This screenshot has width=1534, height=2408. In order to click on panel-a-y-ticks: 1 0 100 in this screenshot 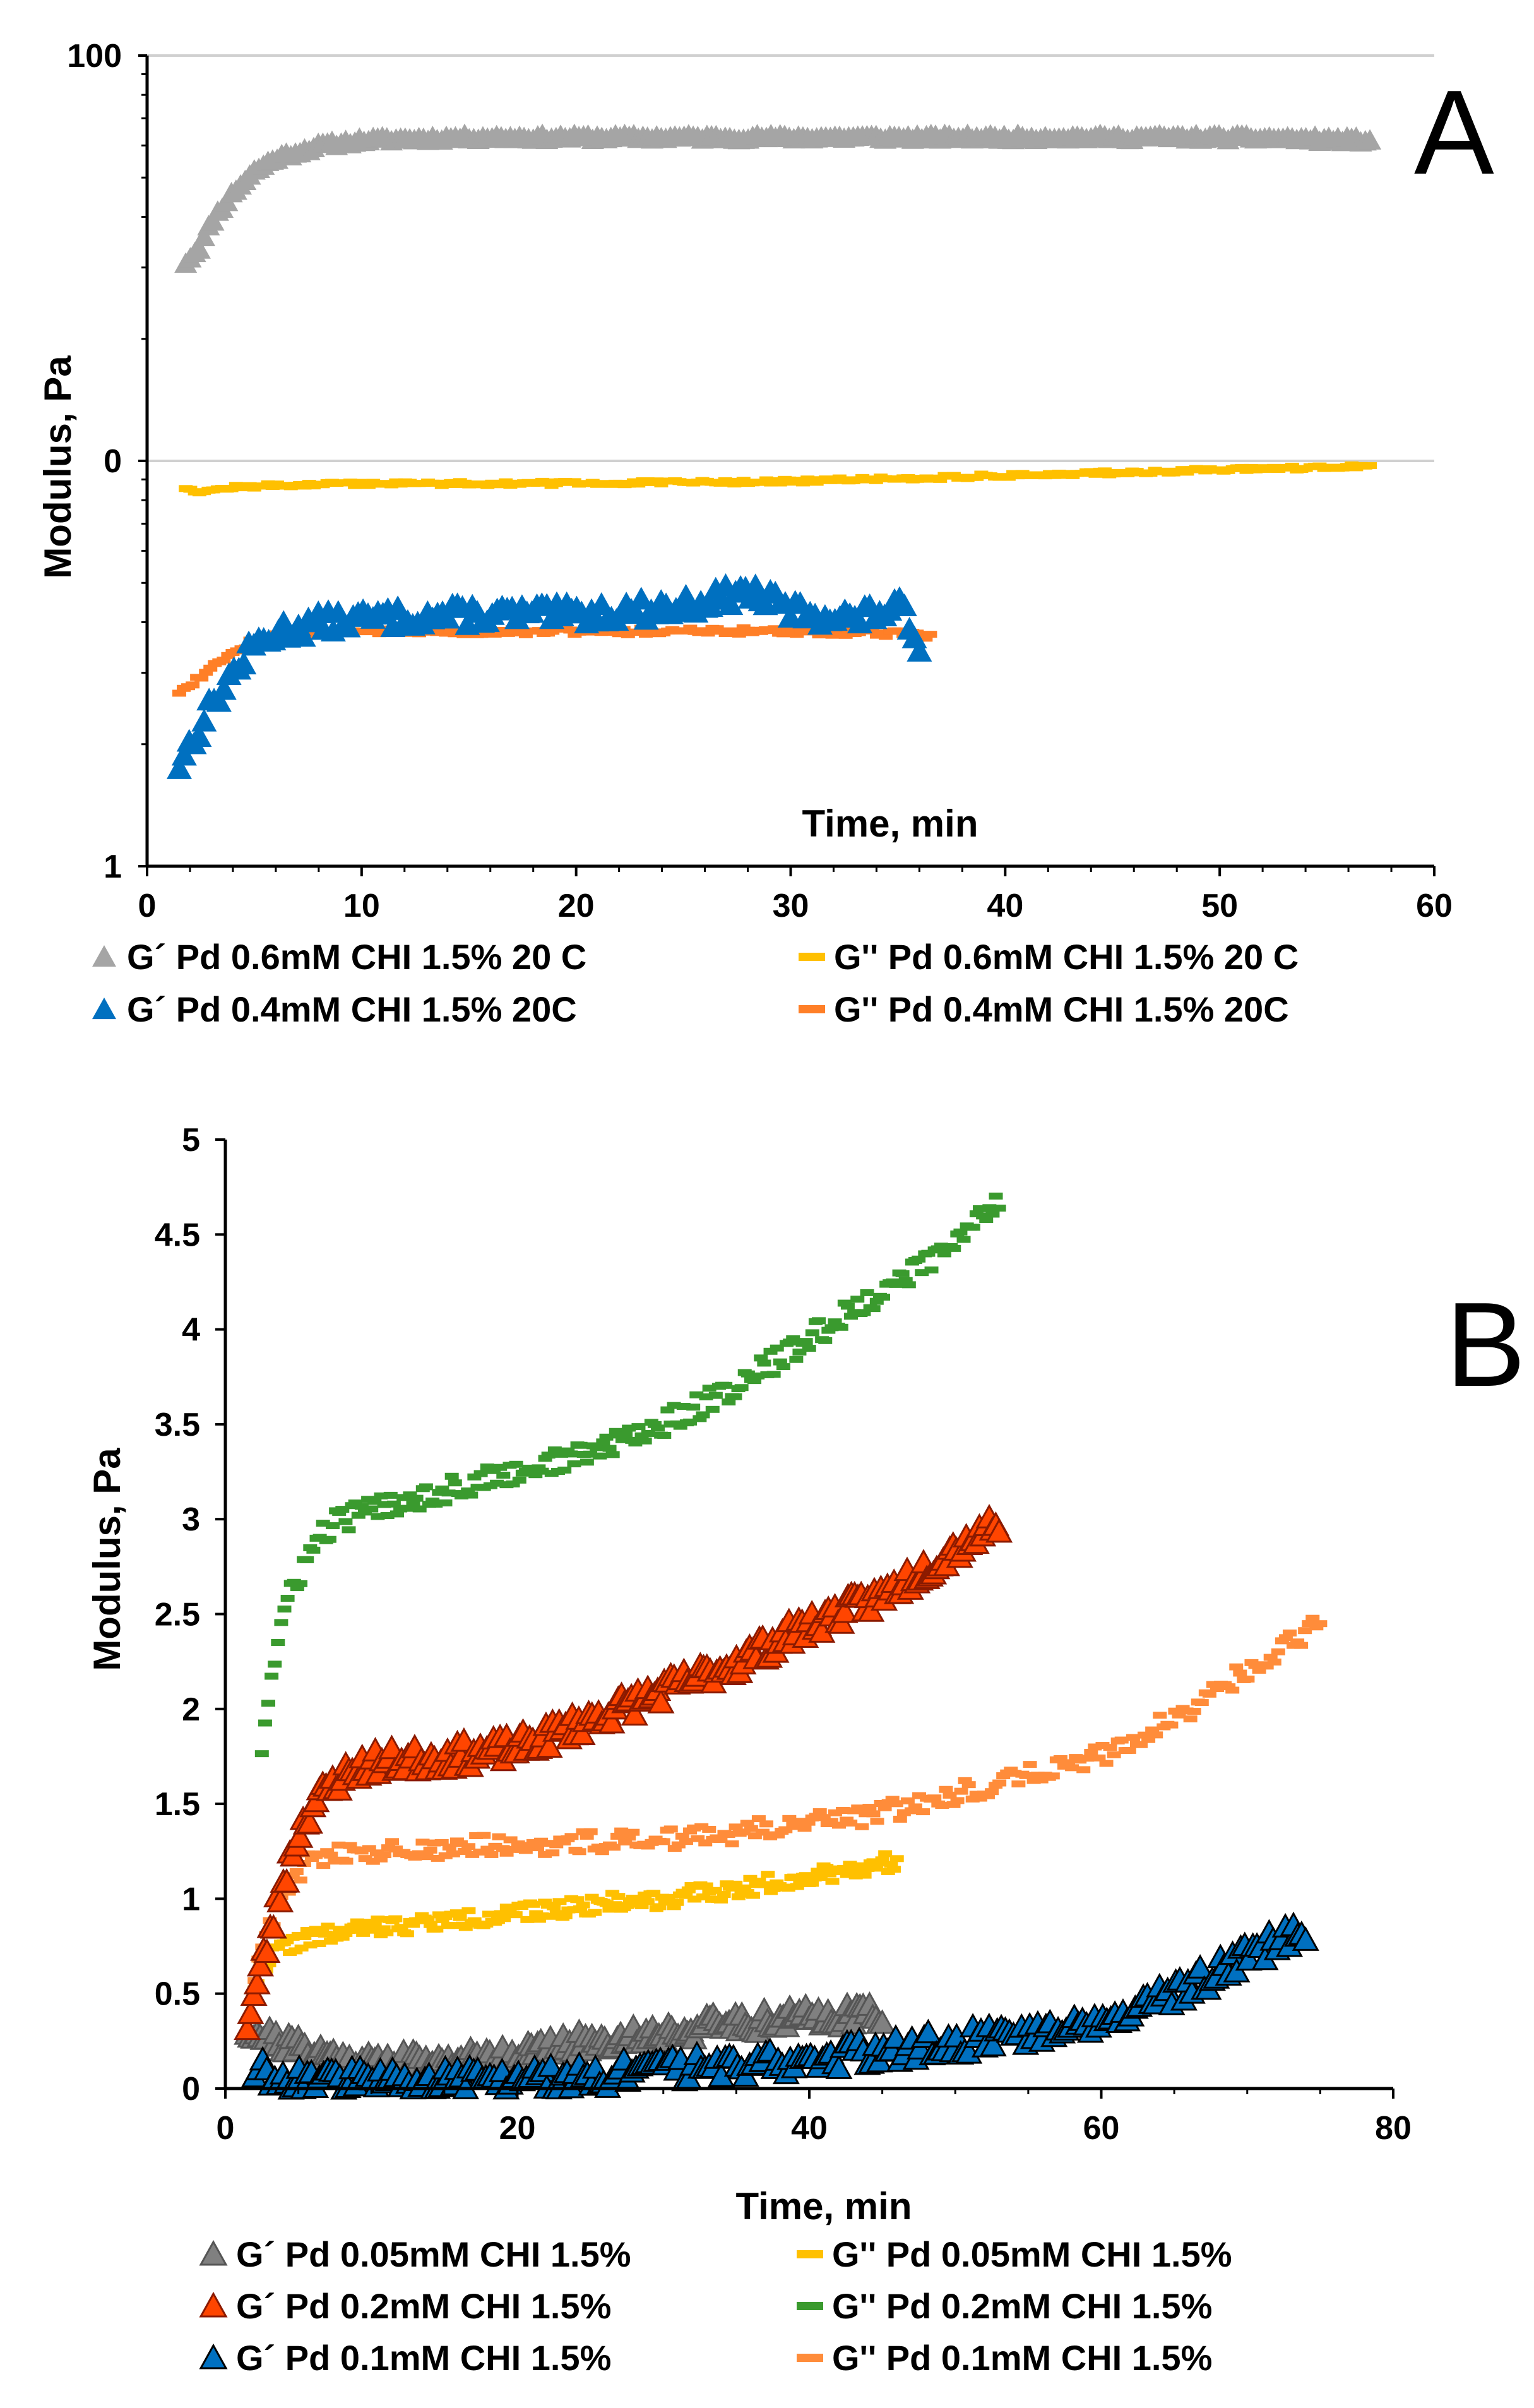, I will do `click(107, 461)`.